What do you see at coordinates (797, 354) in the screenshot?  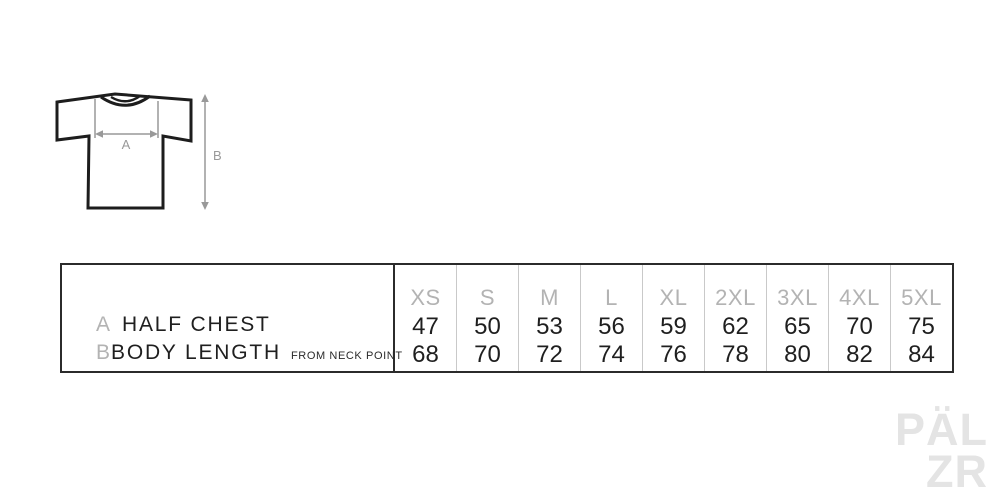 I see `body-length-value: 80` at bounding box center [797, 354].